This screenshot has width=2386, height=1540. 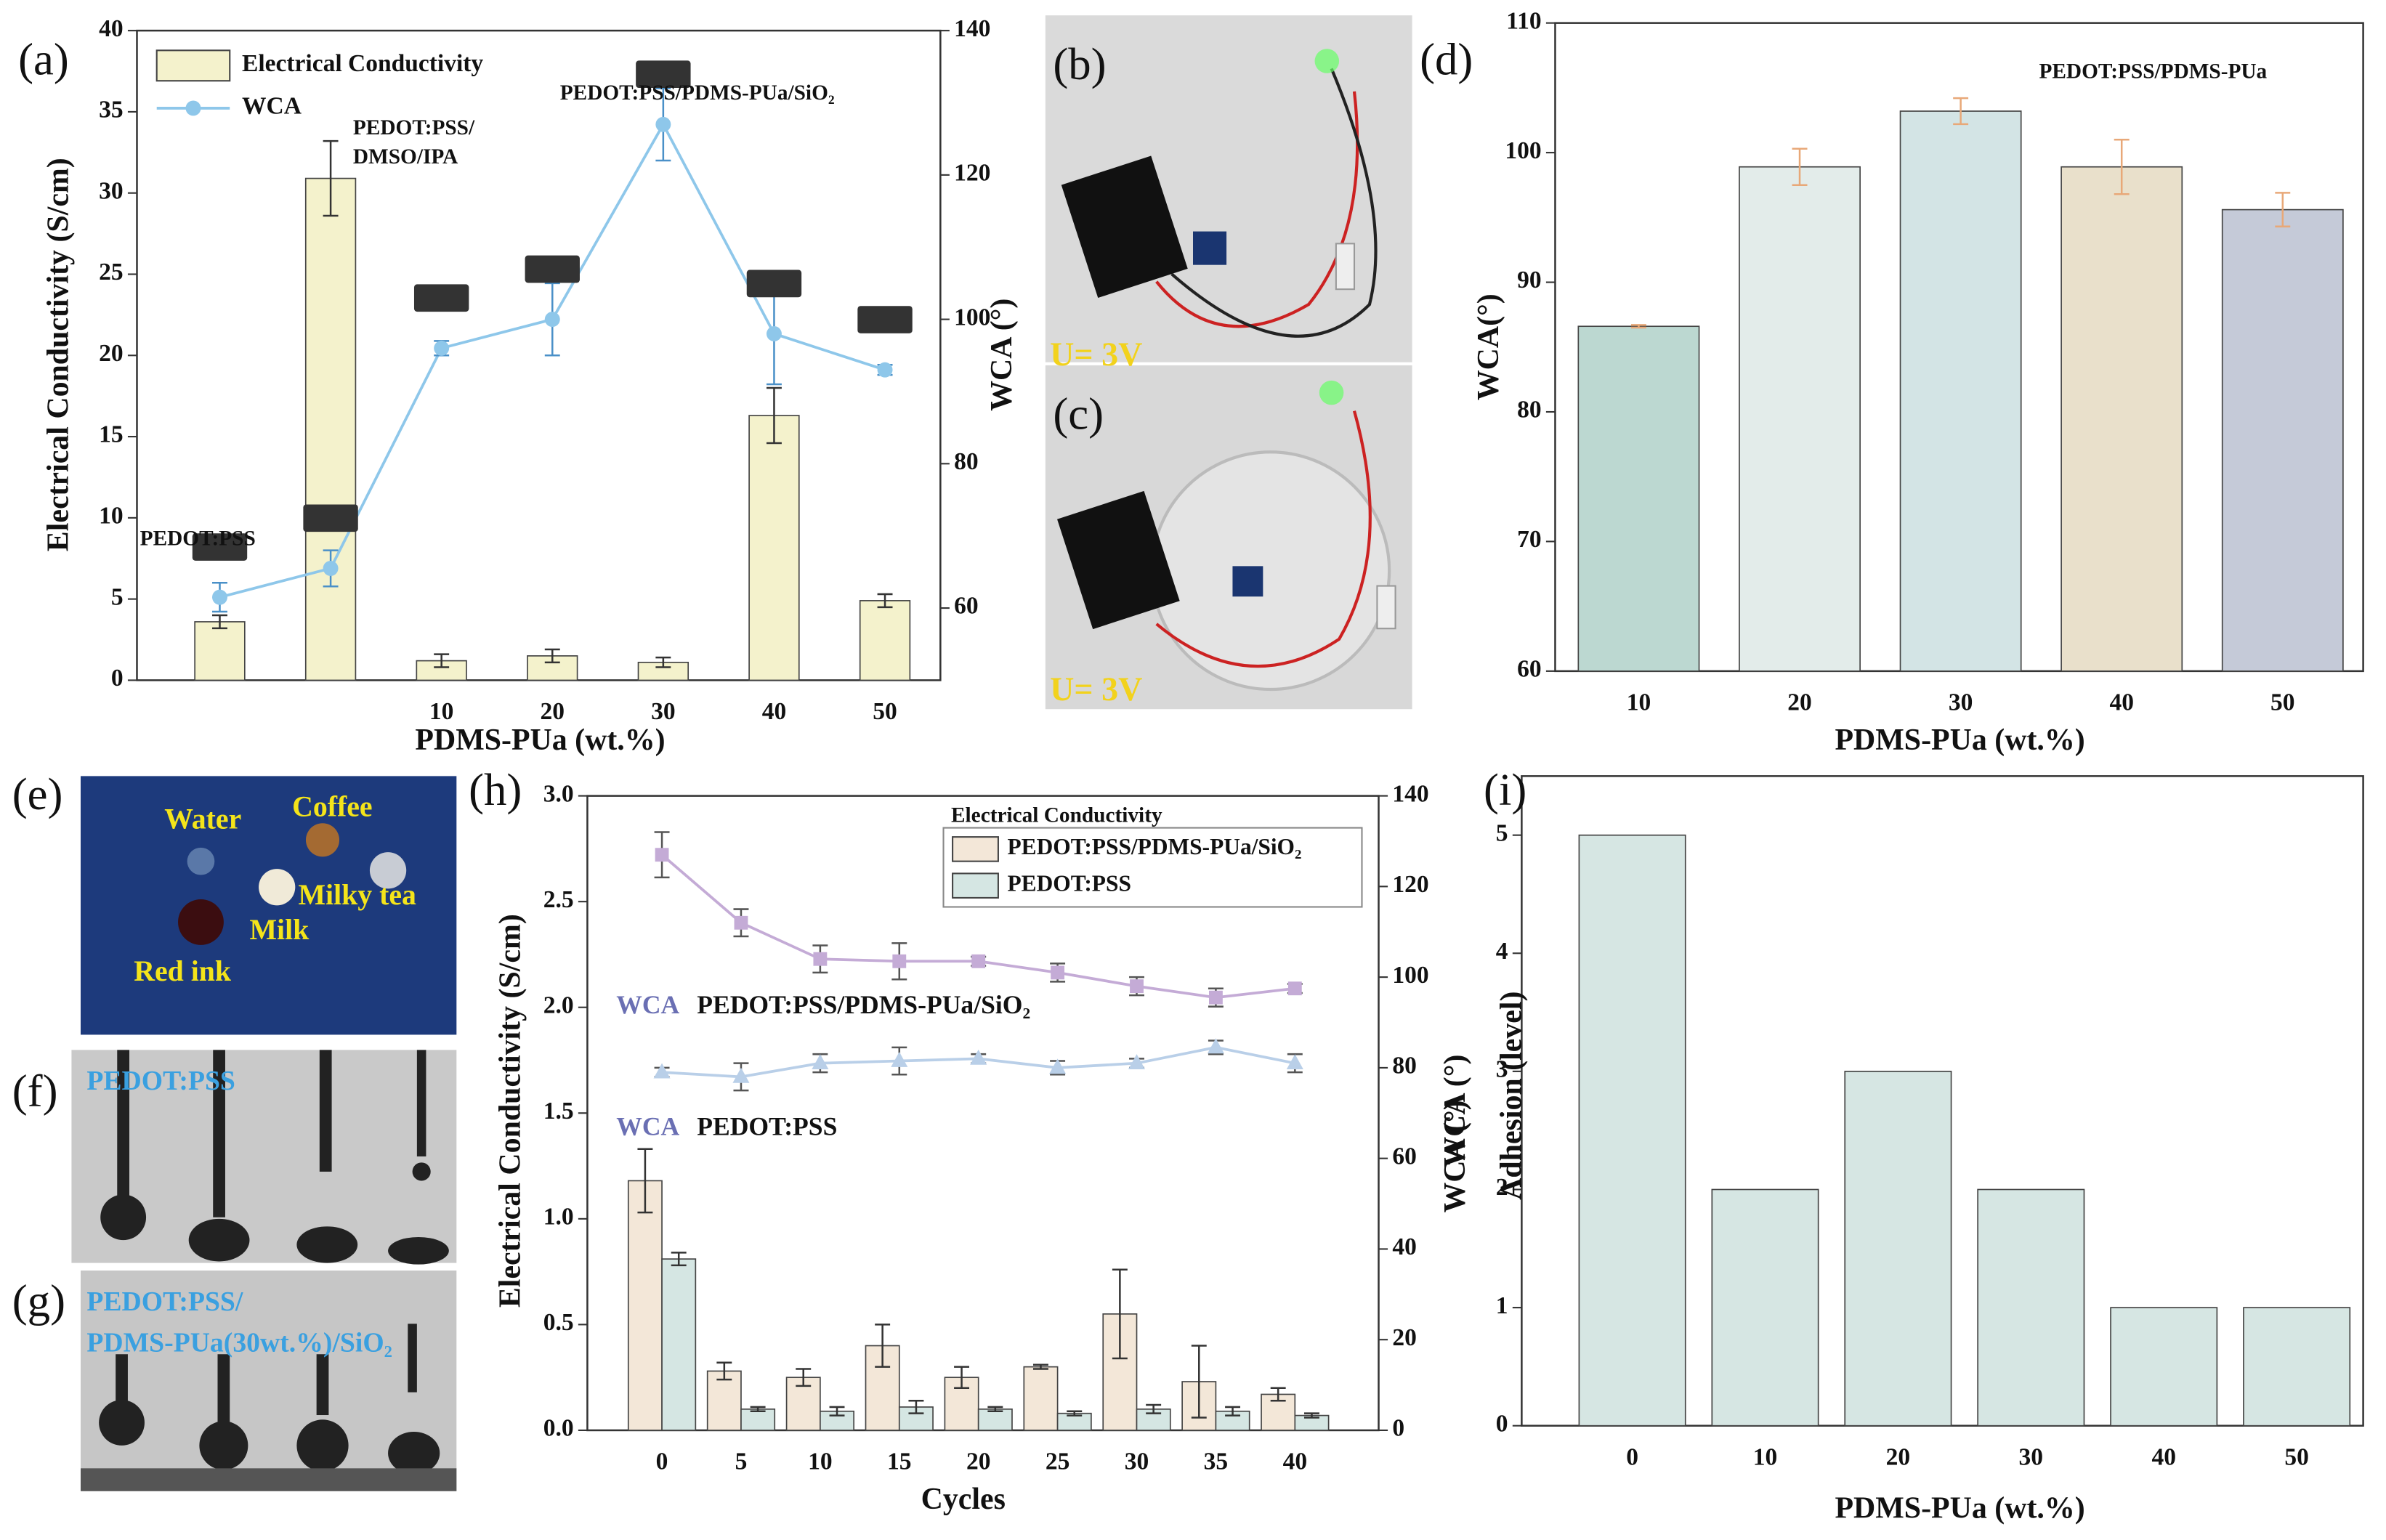 I want to click on x-tick-label: 30, so click(x=663, y=711).